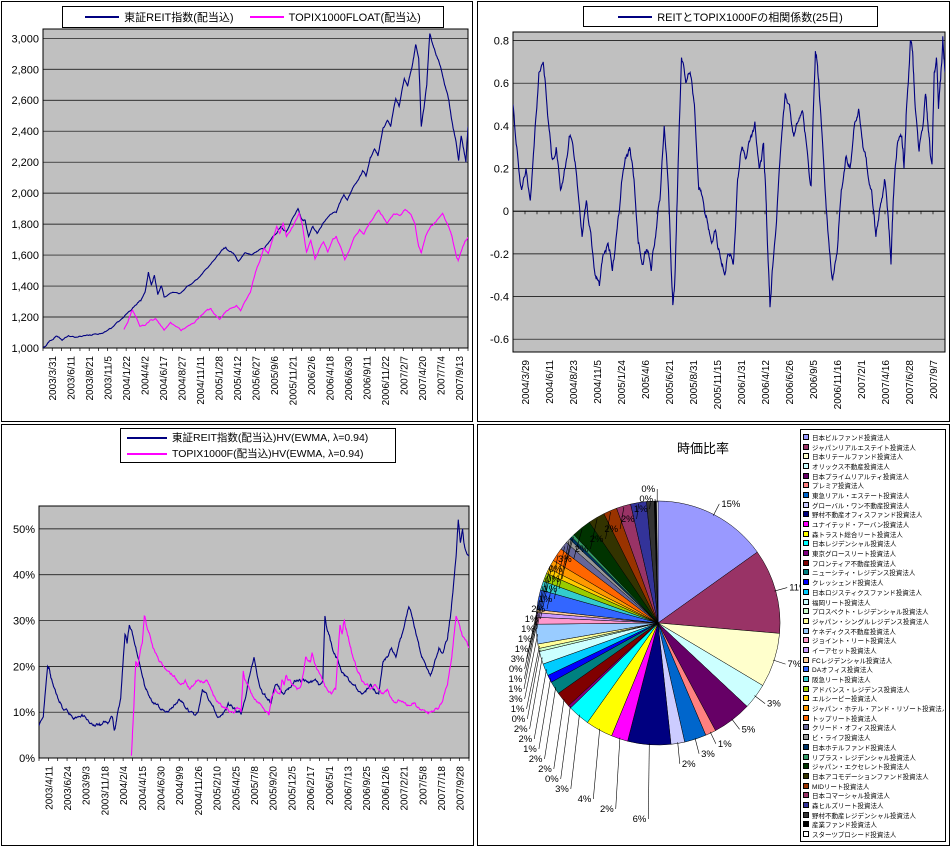 The height and width of the screenshot is (847, 951). Describe the element at coordinates (253, 17) in the screenshot. I see `index-chart-legend: 東証REIT指数(配当込) TOPIX1000FLOAT(配当込)` at that location.